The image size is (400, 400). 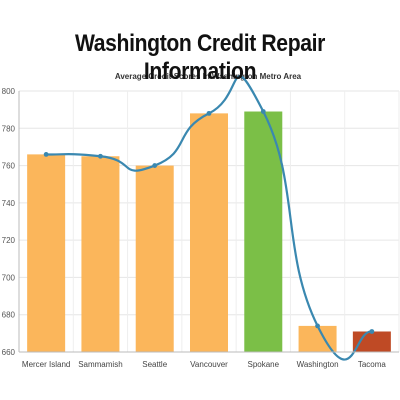 I want to click on bar-vancouver, so click(x=209, y=232).